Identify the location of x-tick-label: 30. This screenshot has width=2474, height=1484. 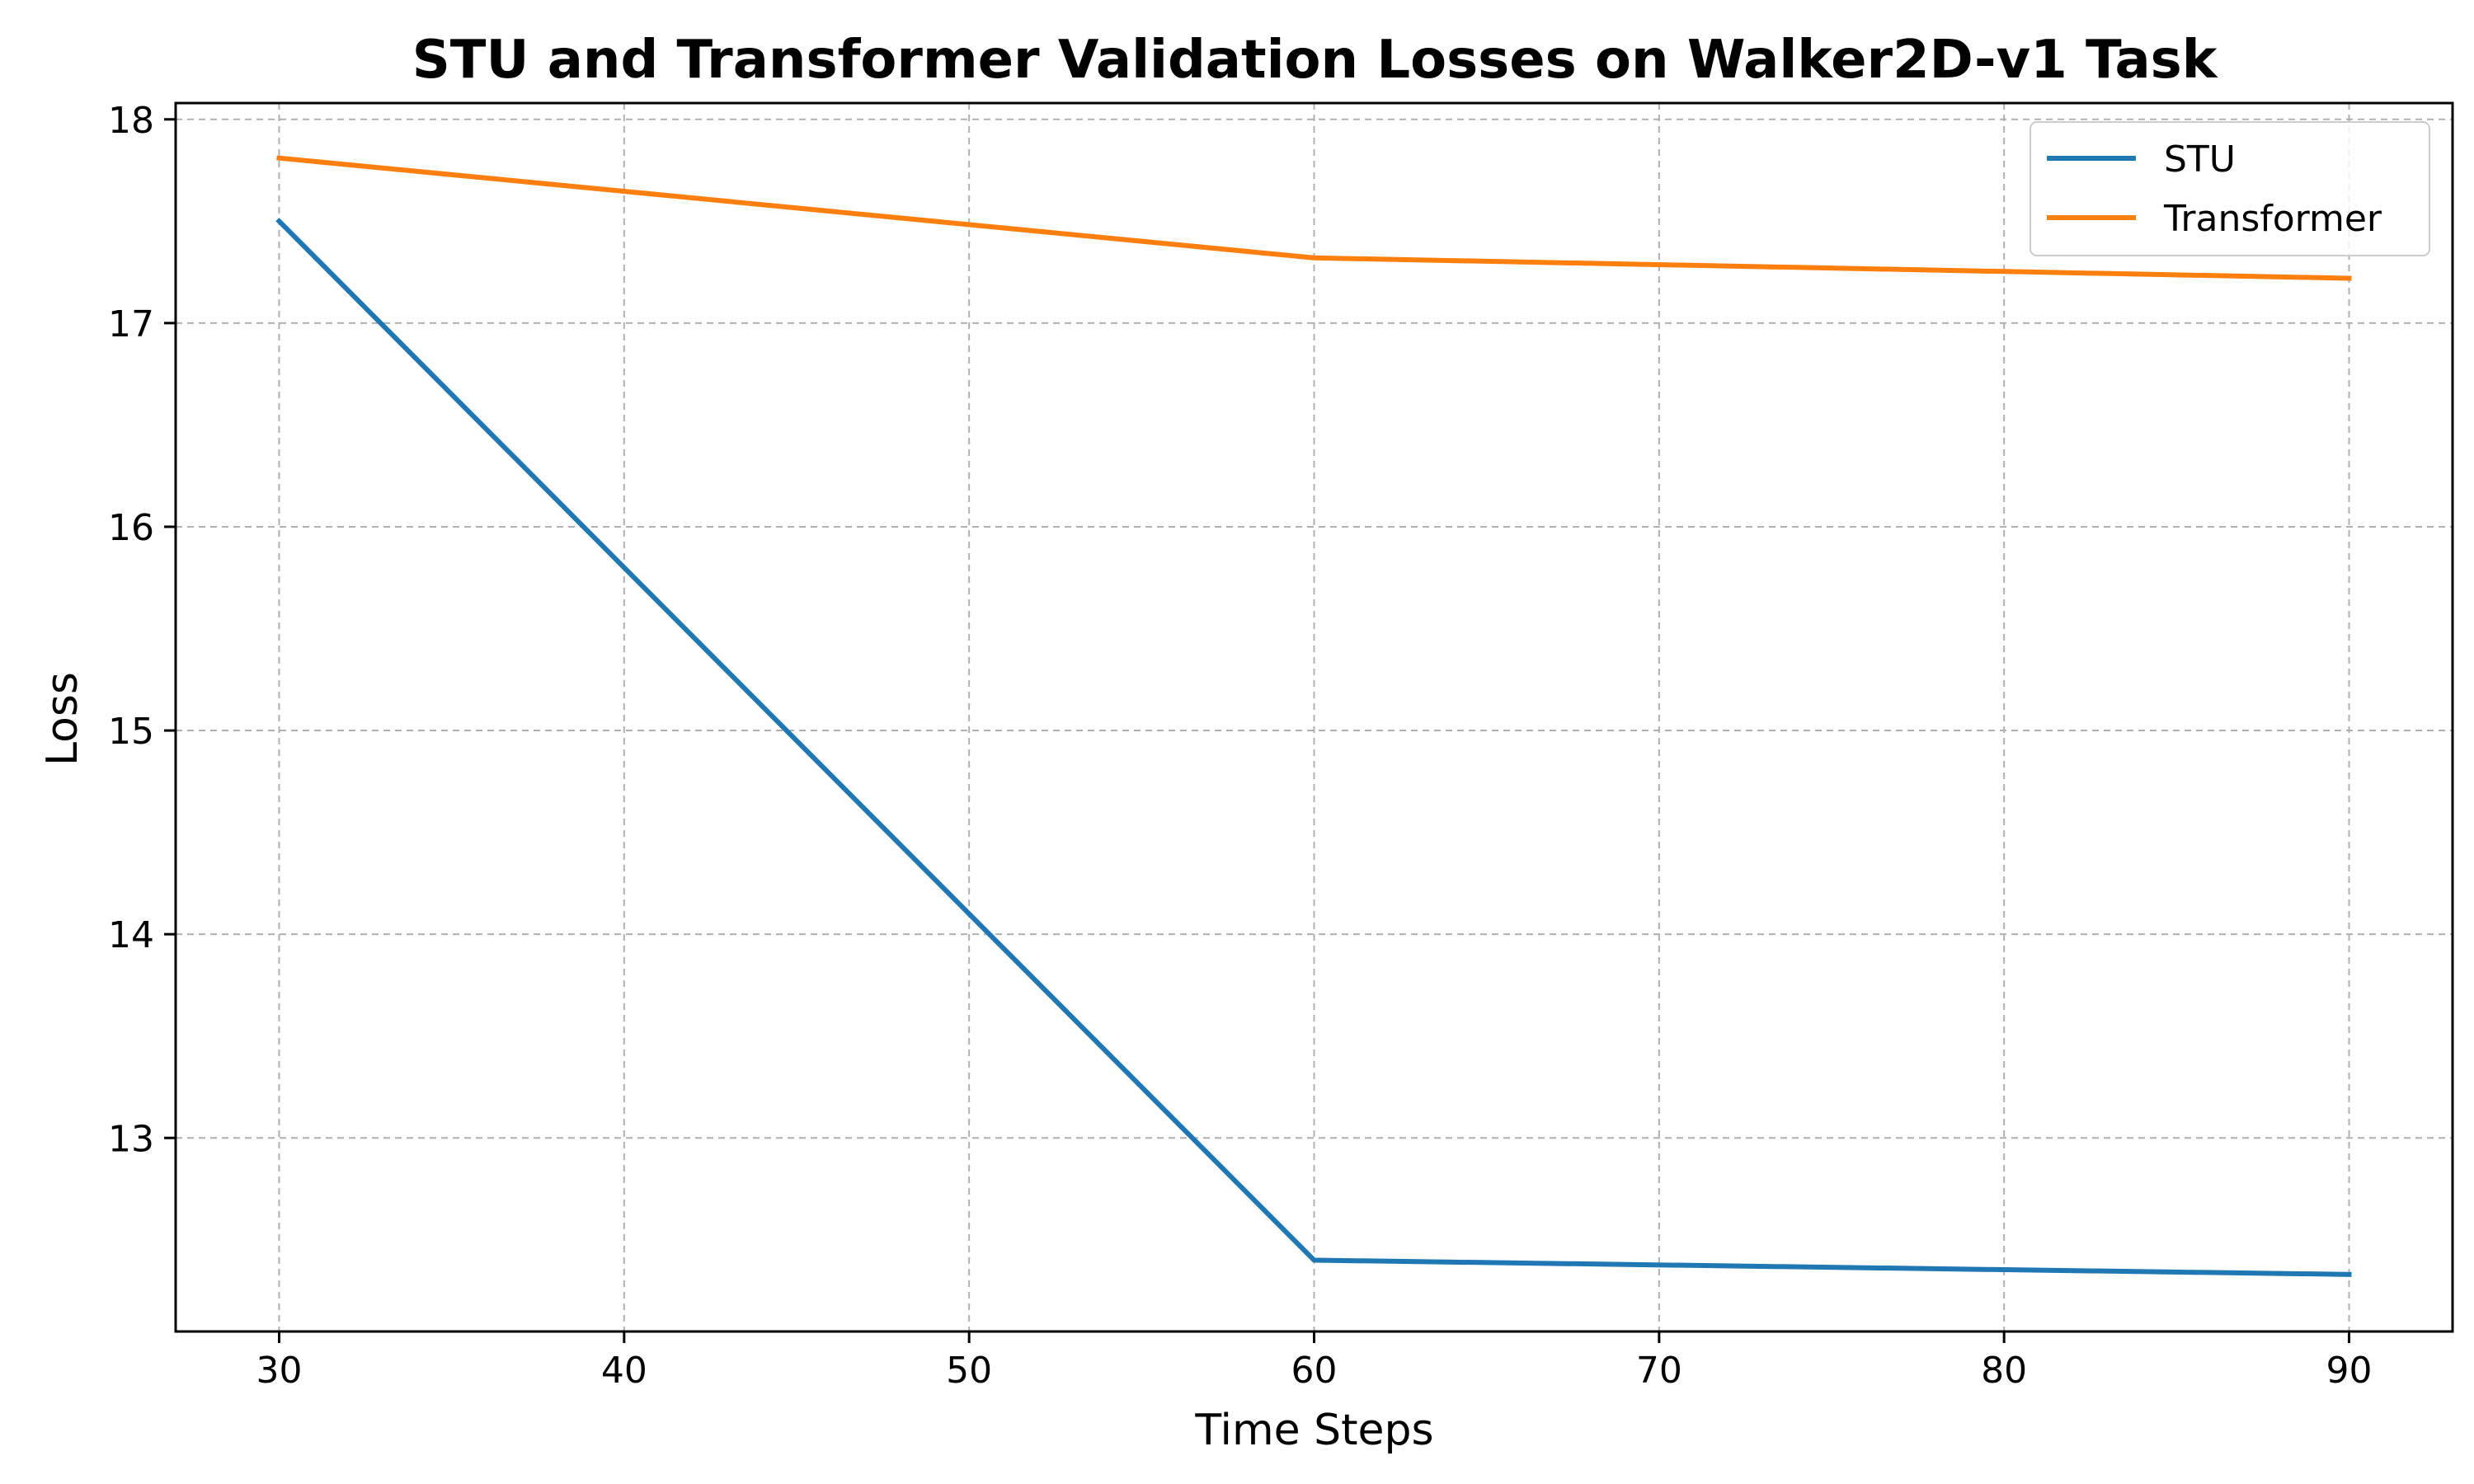
(279, 1371).